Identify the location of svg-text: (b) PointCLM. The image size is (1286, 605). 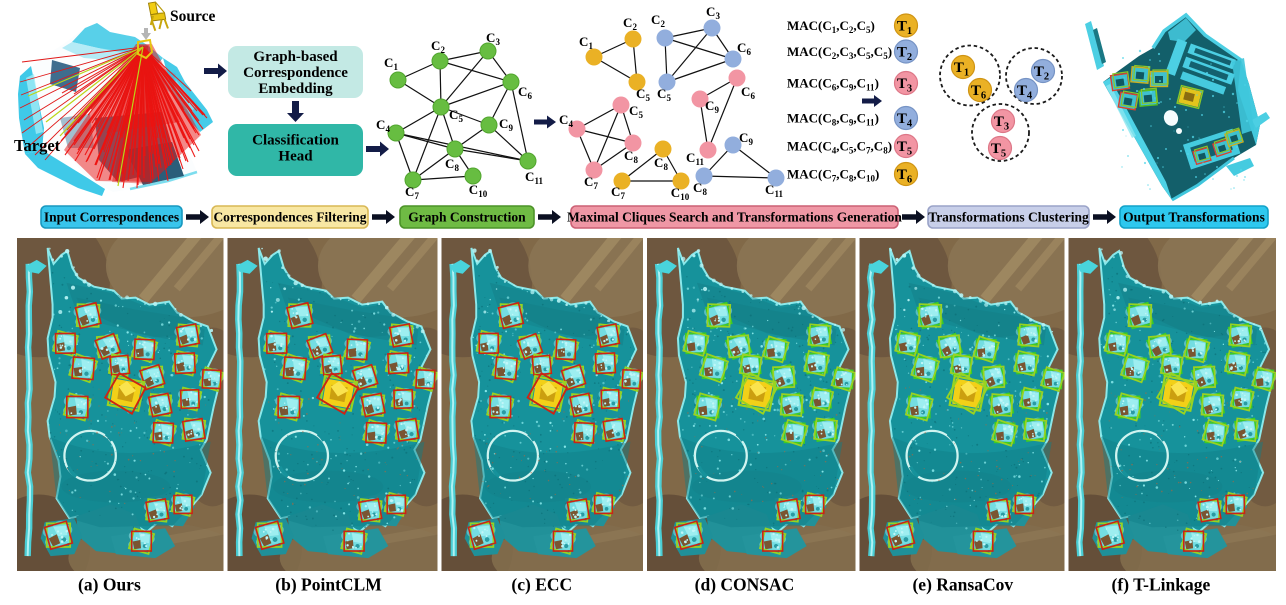
(328, 585).